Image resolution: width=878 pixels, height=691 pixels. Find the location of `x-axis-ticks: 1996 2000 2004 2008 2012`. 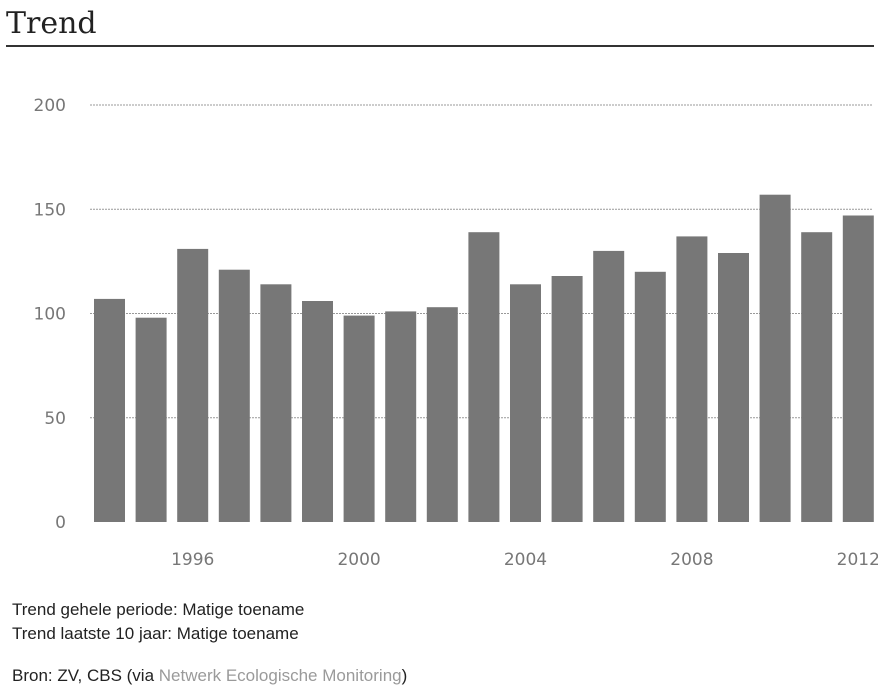

x-axis-ticks: 1996 2000 2004 2008 2012 is located at coordinates (524, 560).